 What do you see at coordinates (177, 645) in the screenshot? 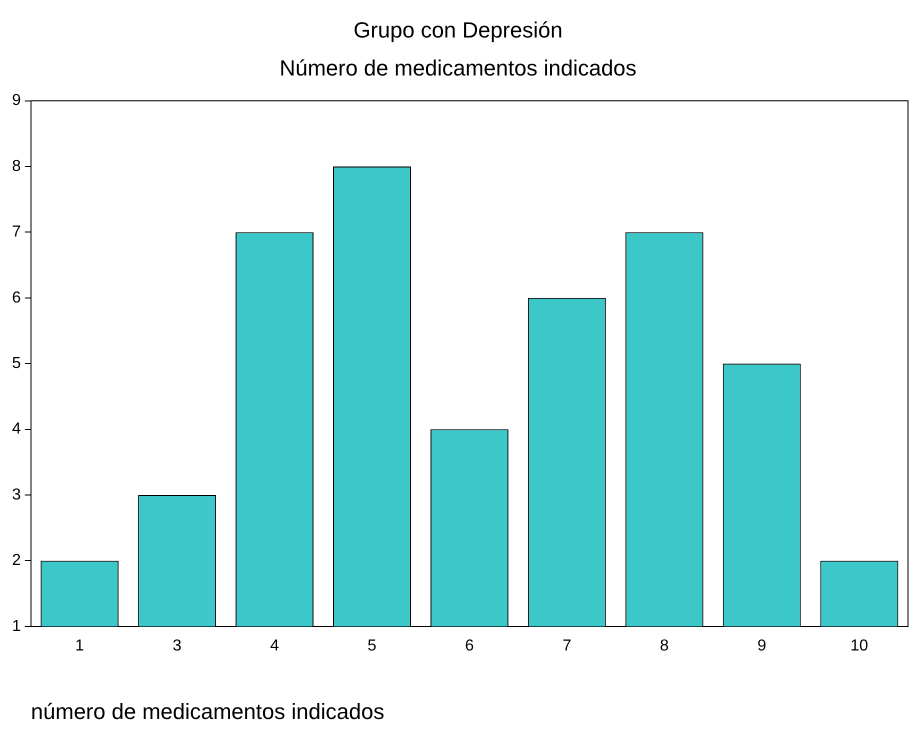
I see `x-tick-label: 3` at bounding box center [177, 645].